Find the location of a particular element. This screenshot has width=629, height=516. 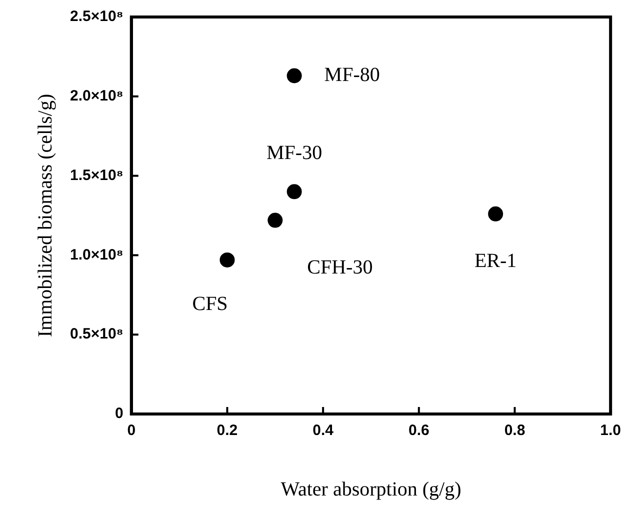

x-tick-label: 0.8 is located at coordinates (515, 431).